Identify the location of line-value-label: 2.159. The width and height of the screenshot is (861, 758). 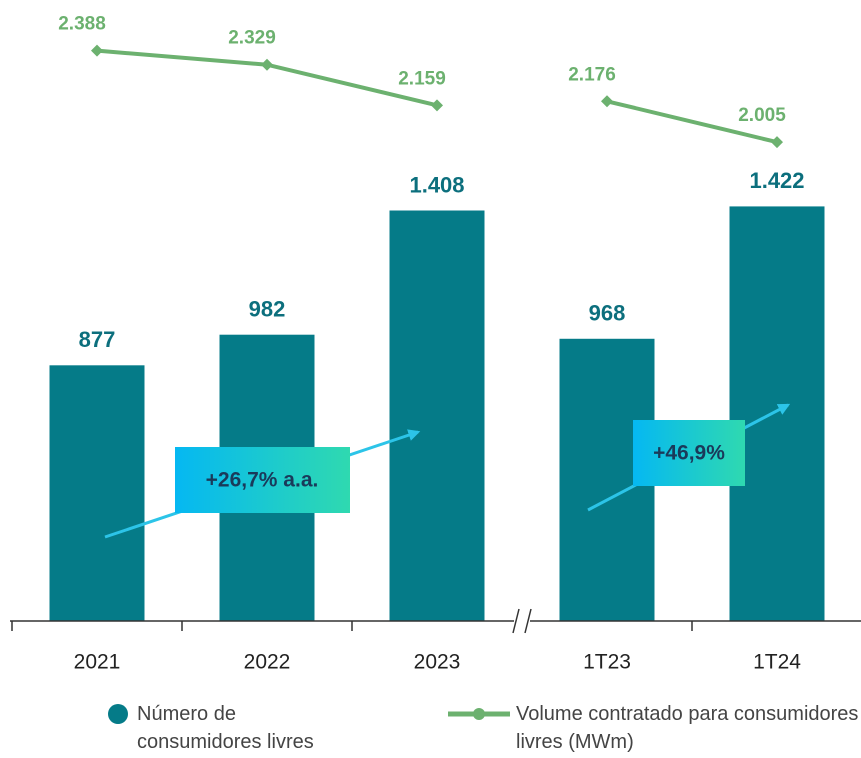
(422, 78).